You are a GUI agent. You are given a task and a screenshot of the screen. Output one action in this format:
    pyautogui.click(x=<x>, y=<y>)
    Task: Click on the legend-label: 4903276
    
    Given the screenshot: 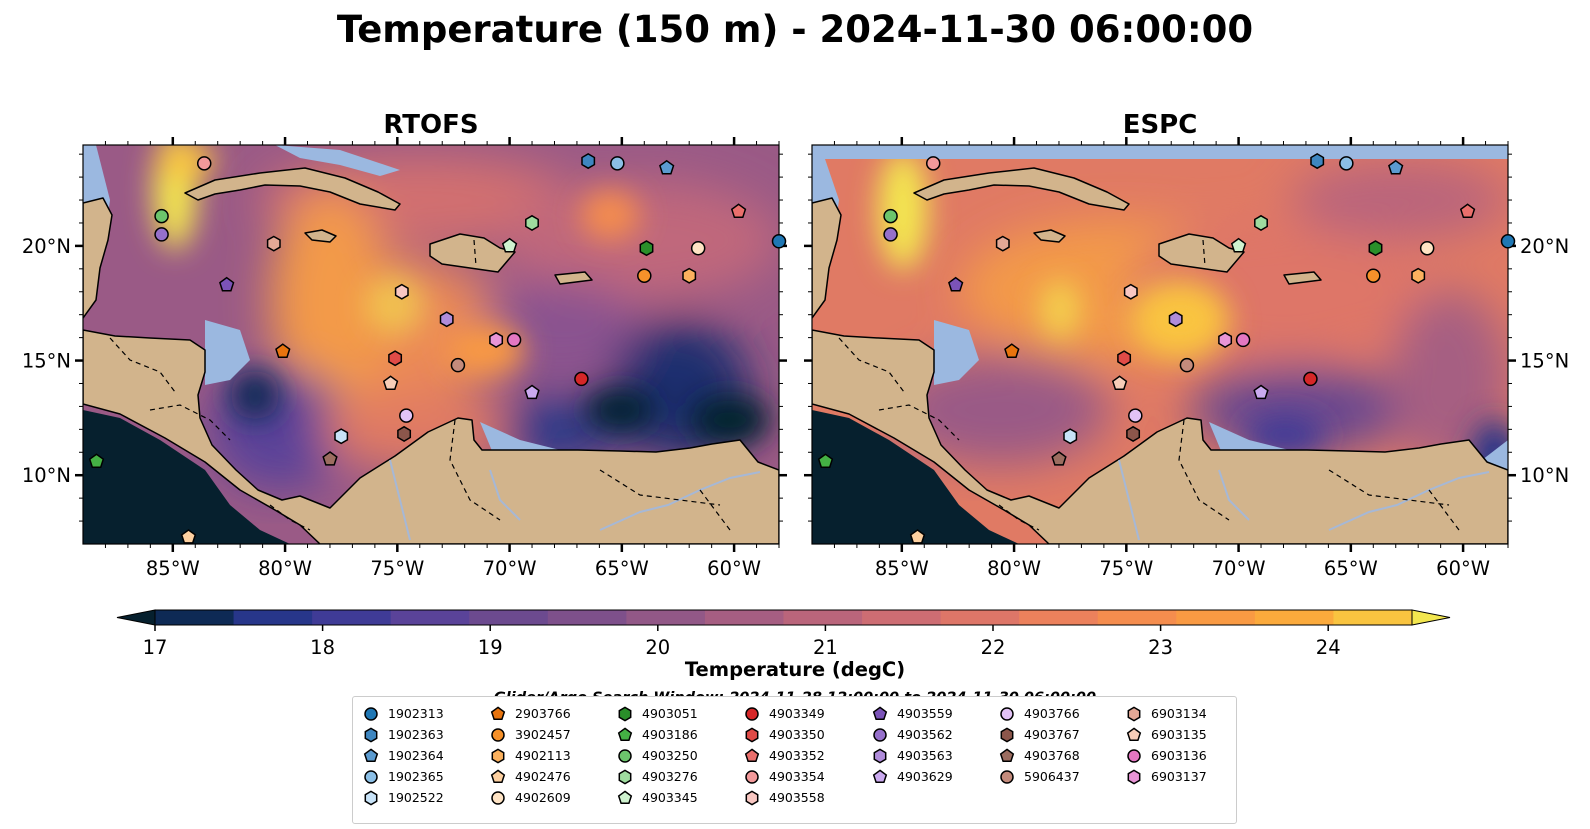 What is the action you would take?
    pyautogui.click(x=670, y=776)
    